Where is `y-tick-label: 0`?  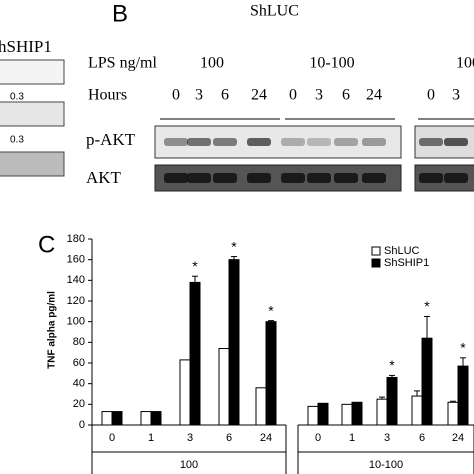
y-tick-label: 0 is located at coordinates (82, 425).